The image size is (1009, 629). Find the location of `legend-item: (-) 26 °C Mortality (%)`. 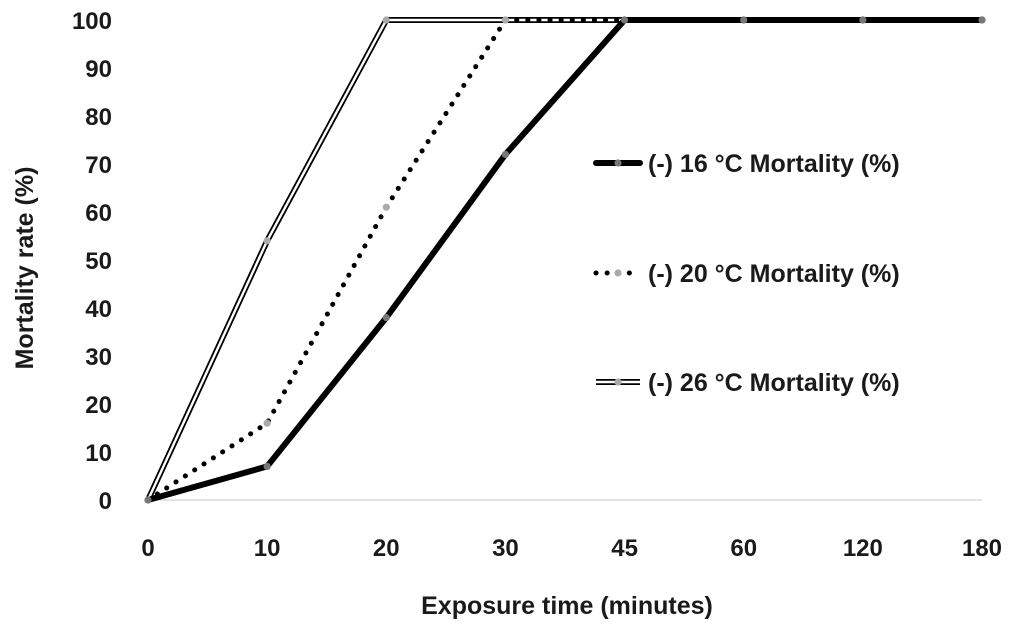

legend-item: (-) 26 °C Mortality (%) is located at coordinates (748, 383).